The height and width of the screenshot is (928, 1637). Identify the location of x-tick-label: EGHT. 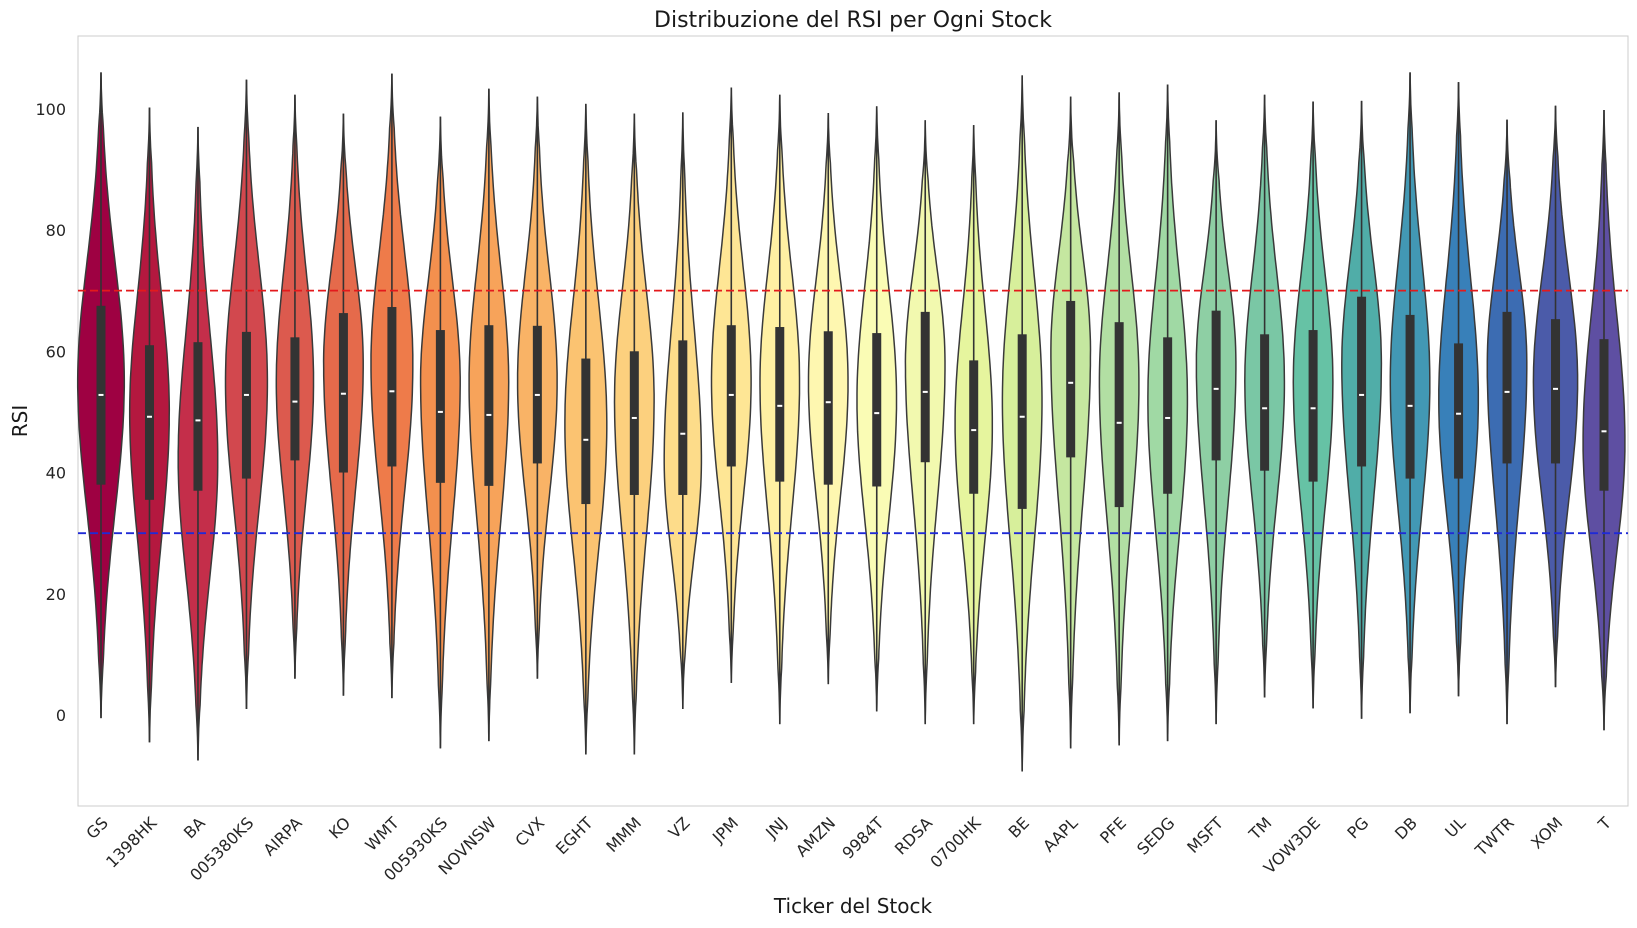
(574, 835).